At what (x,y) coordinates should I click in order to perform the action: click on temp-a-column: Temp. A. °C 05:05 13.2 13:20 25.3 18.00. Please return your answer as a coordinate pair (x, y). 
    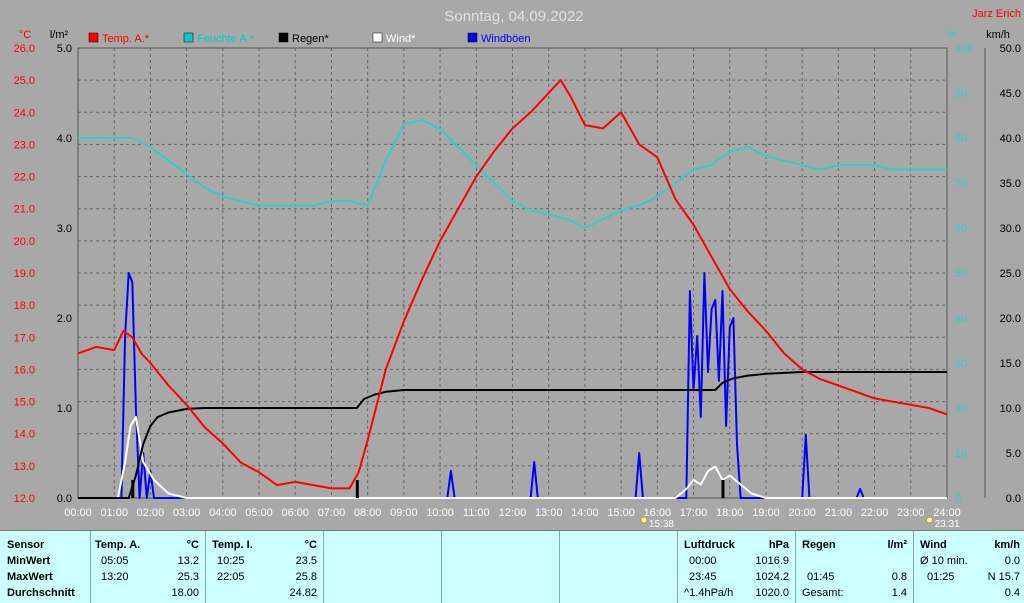
    Looking at the image, I should click on (148, 567).